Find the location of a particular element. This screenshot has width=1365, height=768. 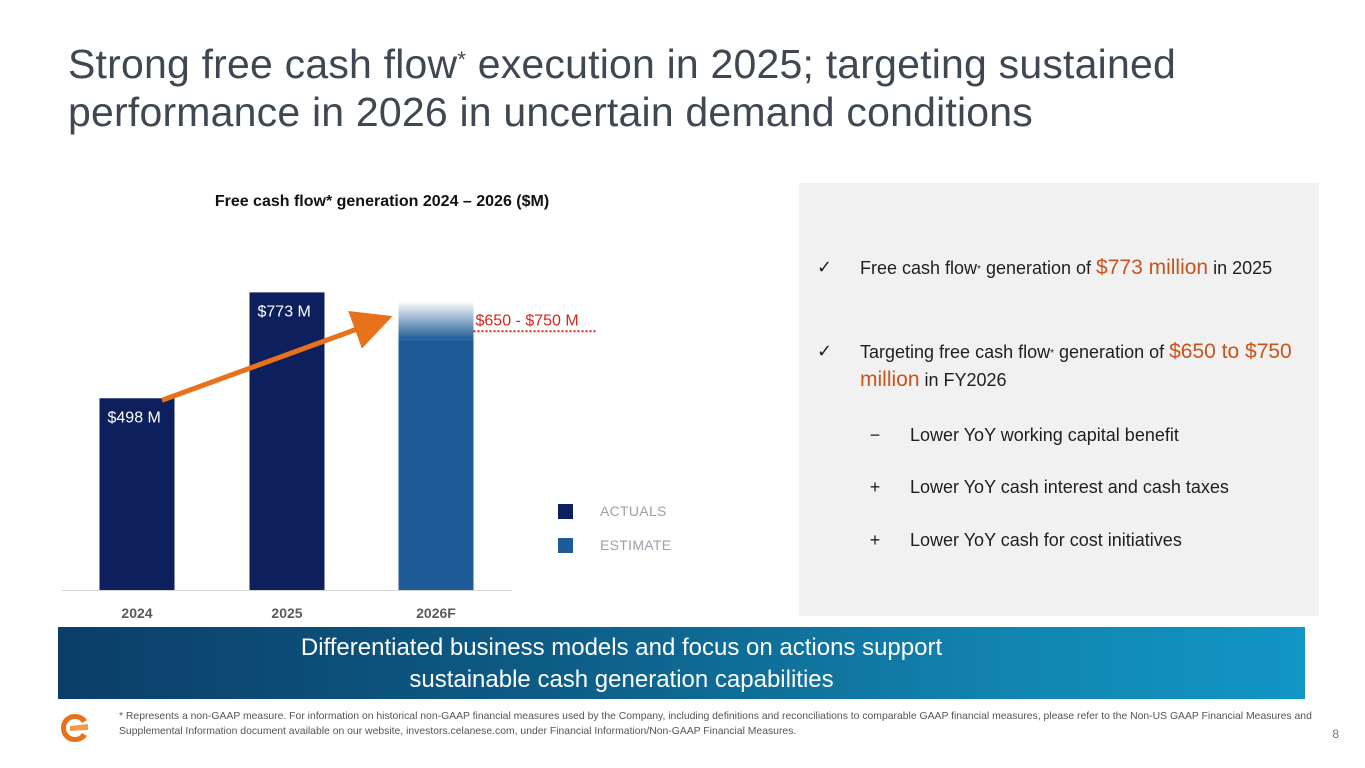

bullet1-asterisk: * is located at coordinates (979, 269).